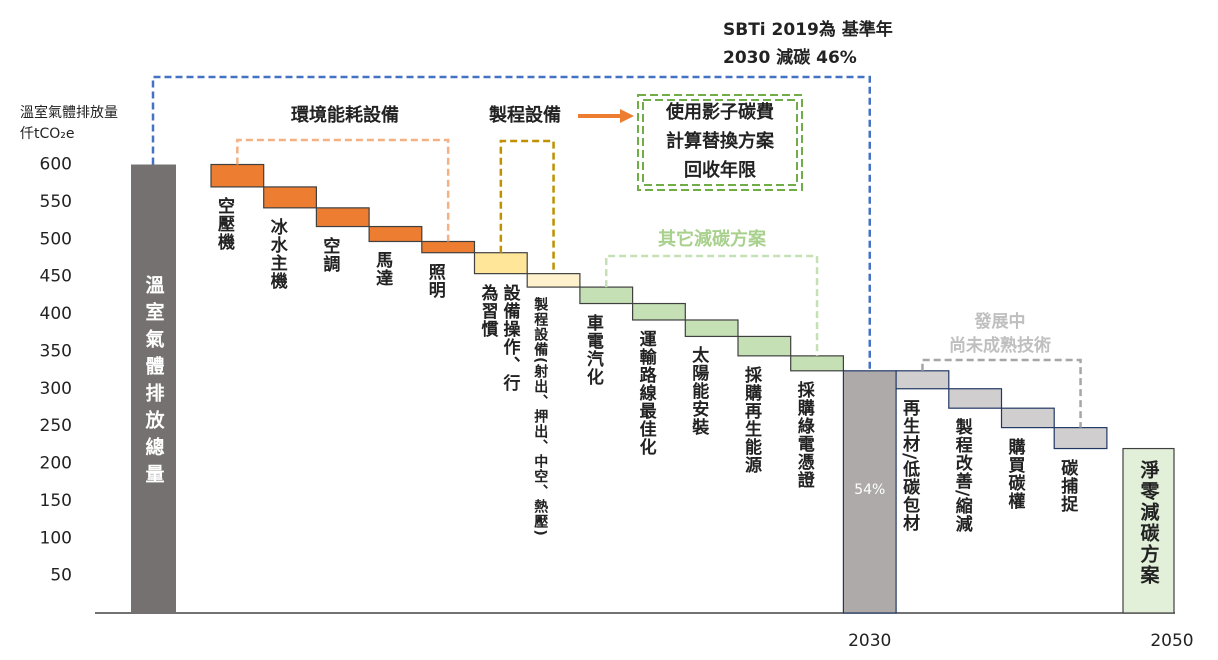 This screenshot has width=1218, height=660. I want to click on start-bar, so click(153, 388).